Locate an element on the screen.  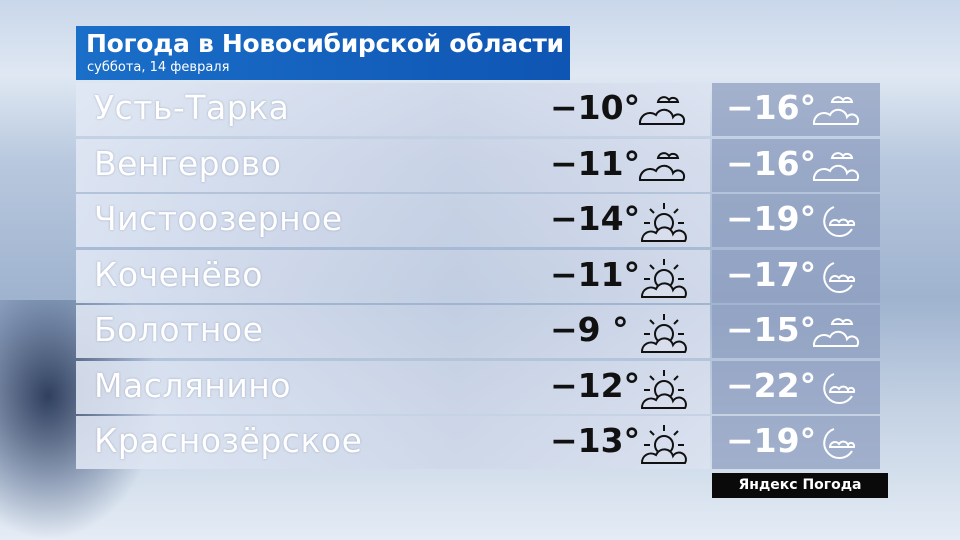
table-row: Венгерово −11° −16° is located at coordinates (478, 166).